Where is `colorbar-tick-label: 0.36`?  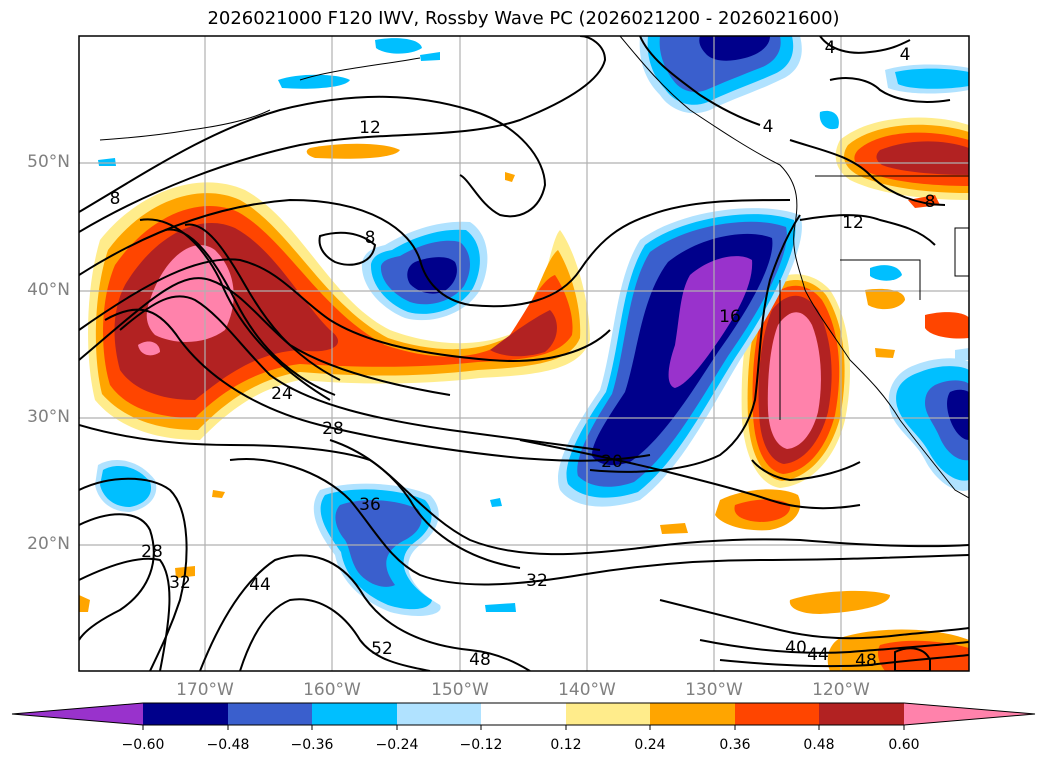 colorbar-tick-label: 0.36 is located at coordinates (735, 745).